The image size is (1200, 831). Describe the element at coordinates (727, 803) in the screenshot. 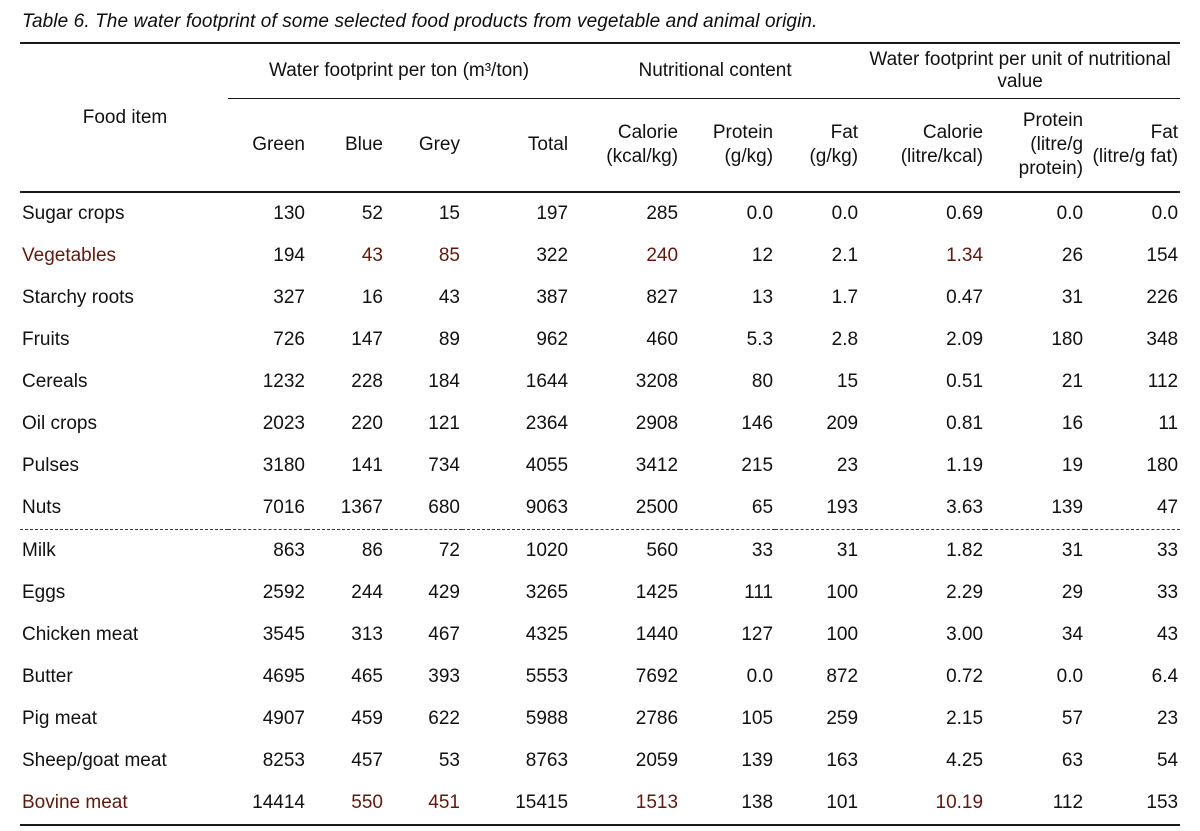

I see `value-cell: 138` at that location.